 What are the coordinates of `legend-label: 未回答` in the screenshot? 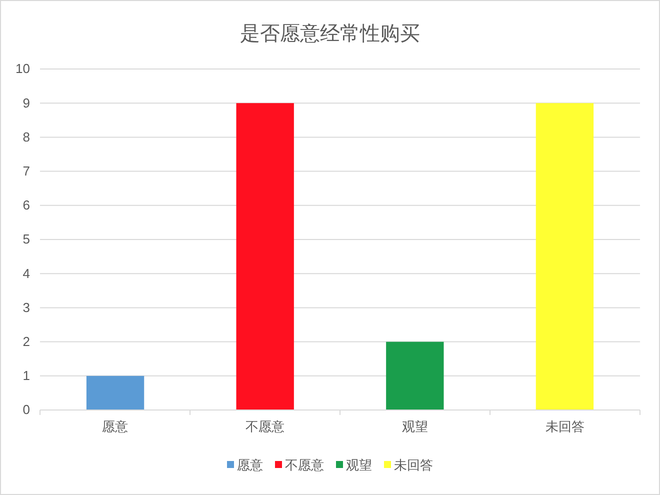 It's located at (413, 466).